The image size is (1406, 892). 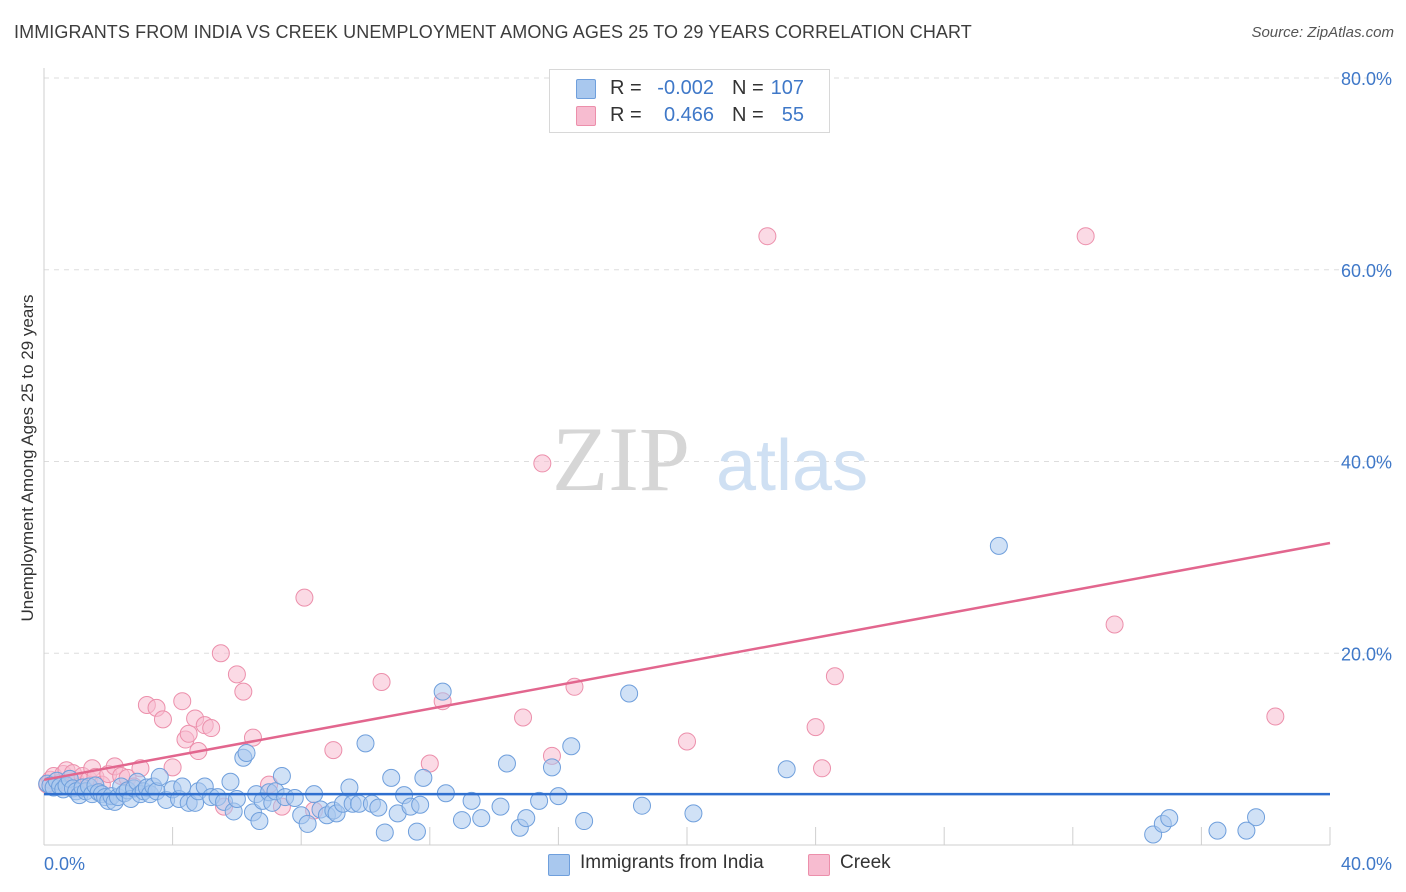 I want to click on y-tick-label: 80.0%, so click(x=1366, y=79).